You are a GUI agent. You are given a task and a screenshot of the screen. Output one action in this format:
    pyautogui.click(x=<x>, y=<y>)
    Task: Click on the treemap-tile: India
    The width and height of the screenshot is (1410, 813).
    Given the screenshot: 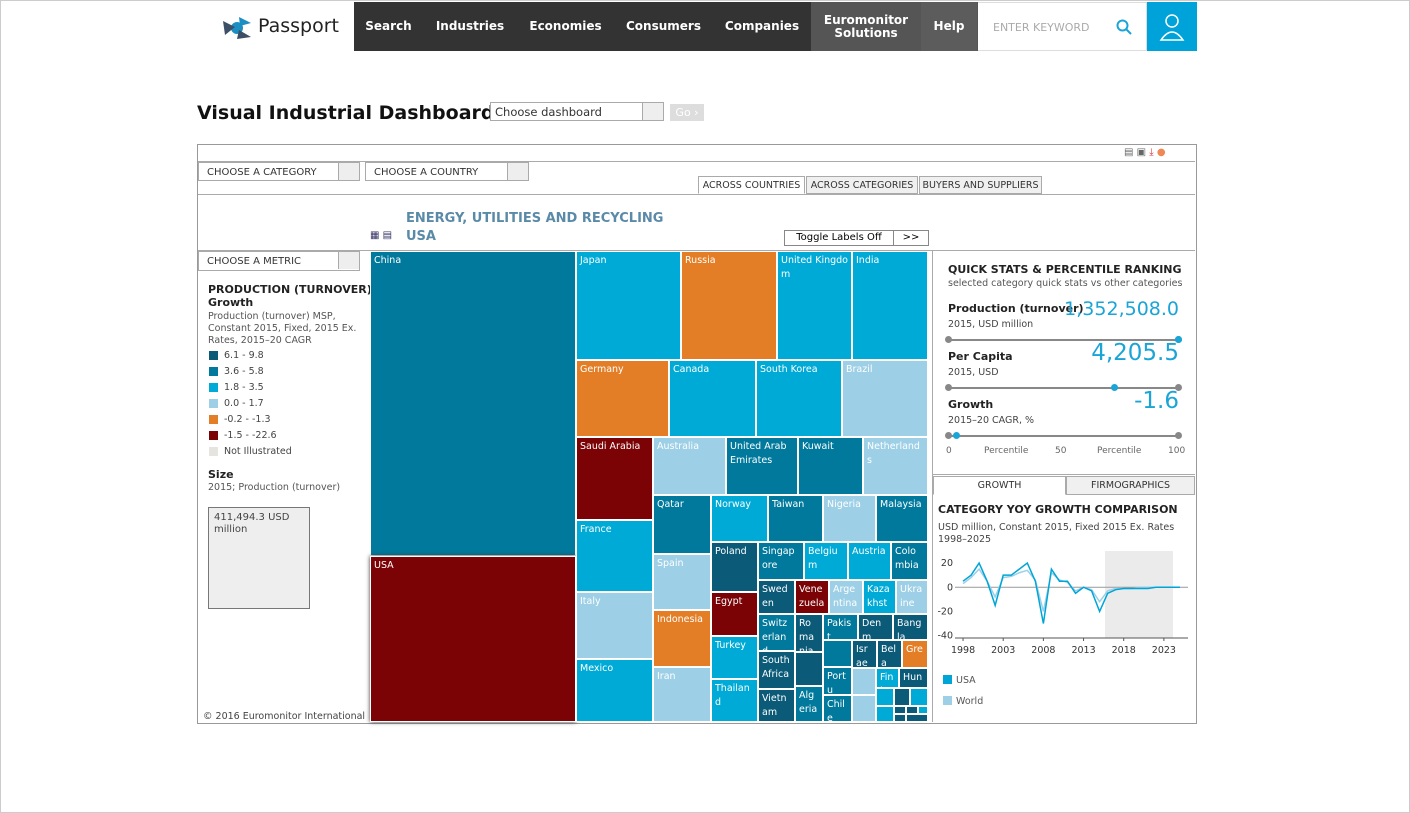 What is the action you would take?
    pyautogui.click(x=890, y=305)
    